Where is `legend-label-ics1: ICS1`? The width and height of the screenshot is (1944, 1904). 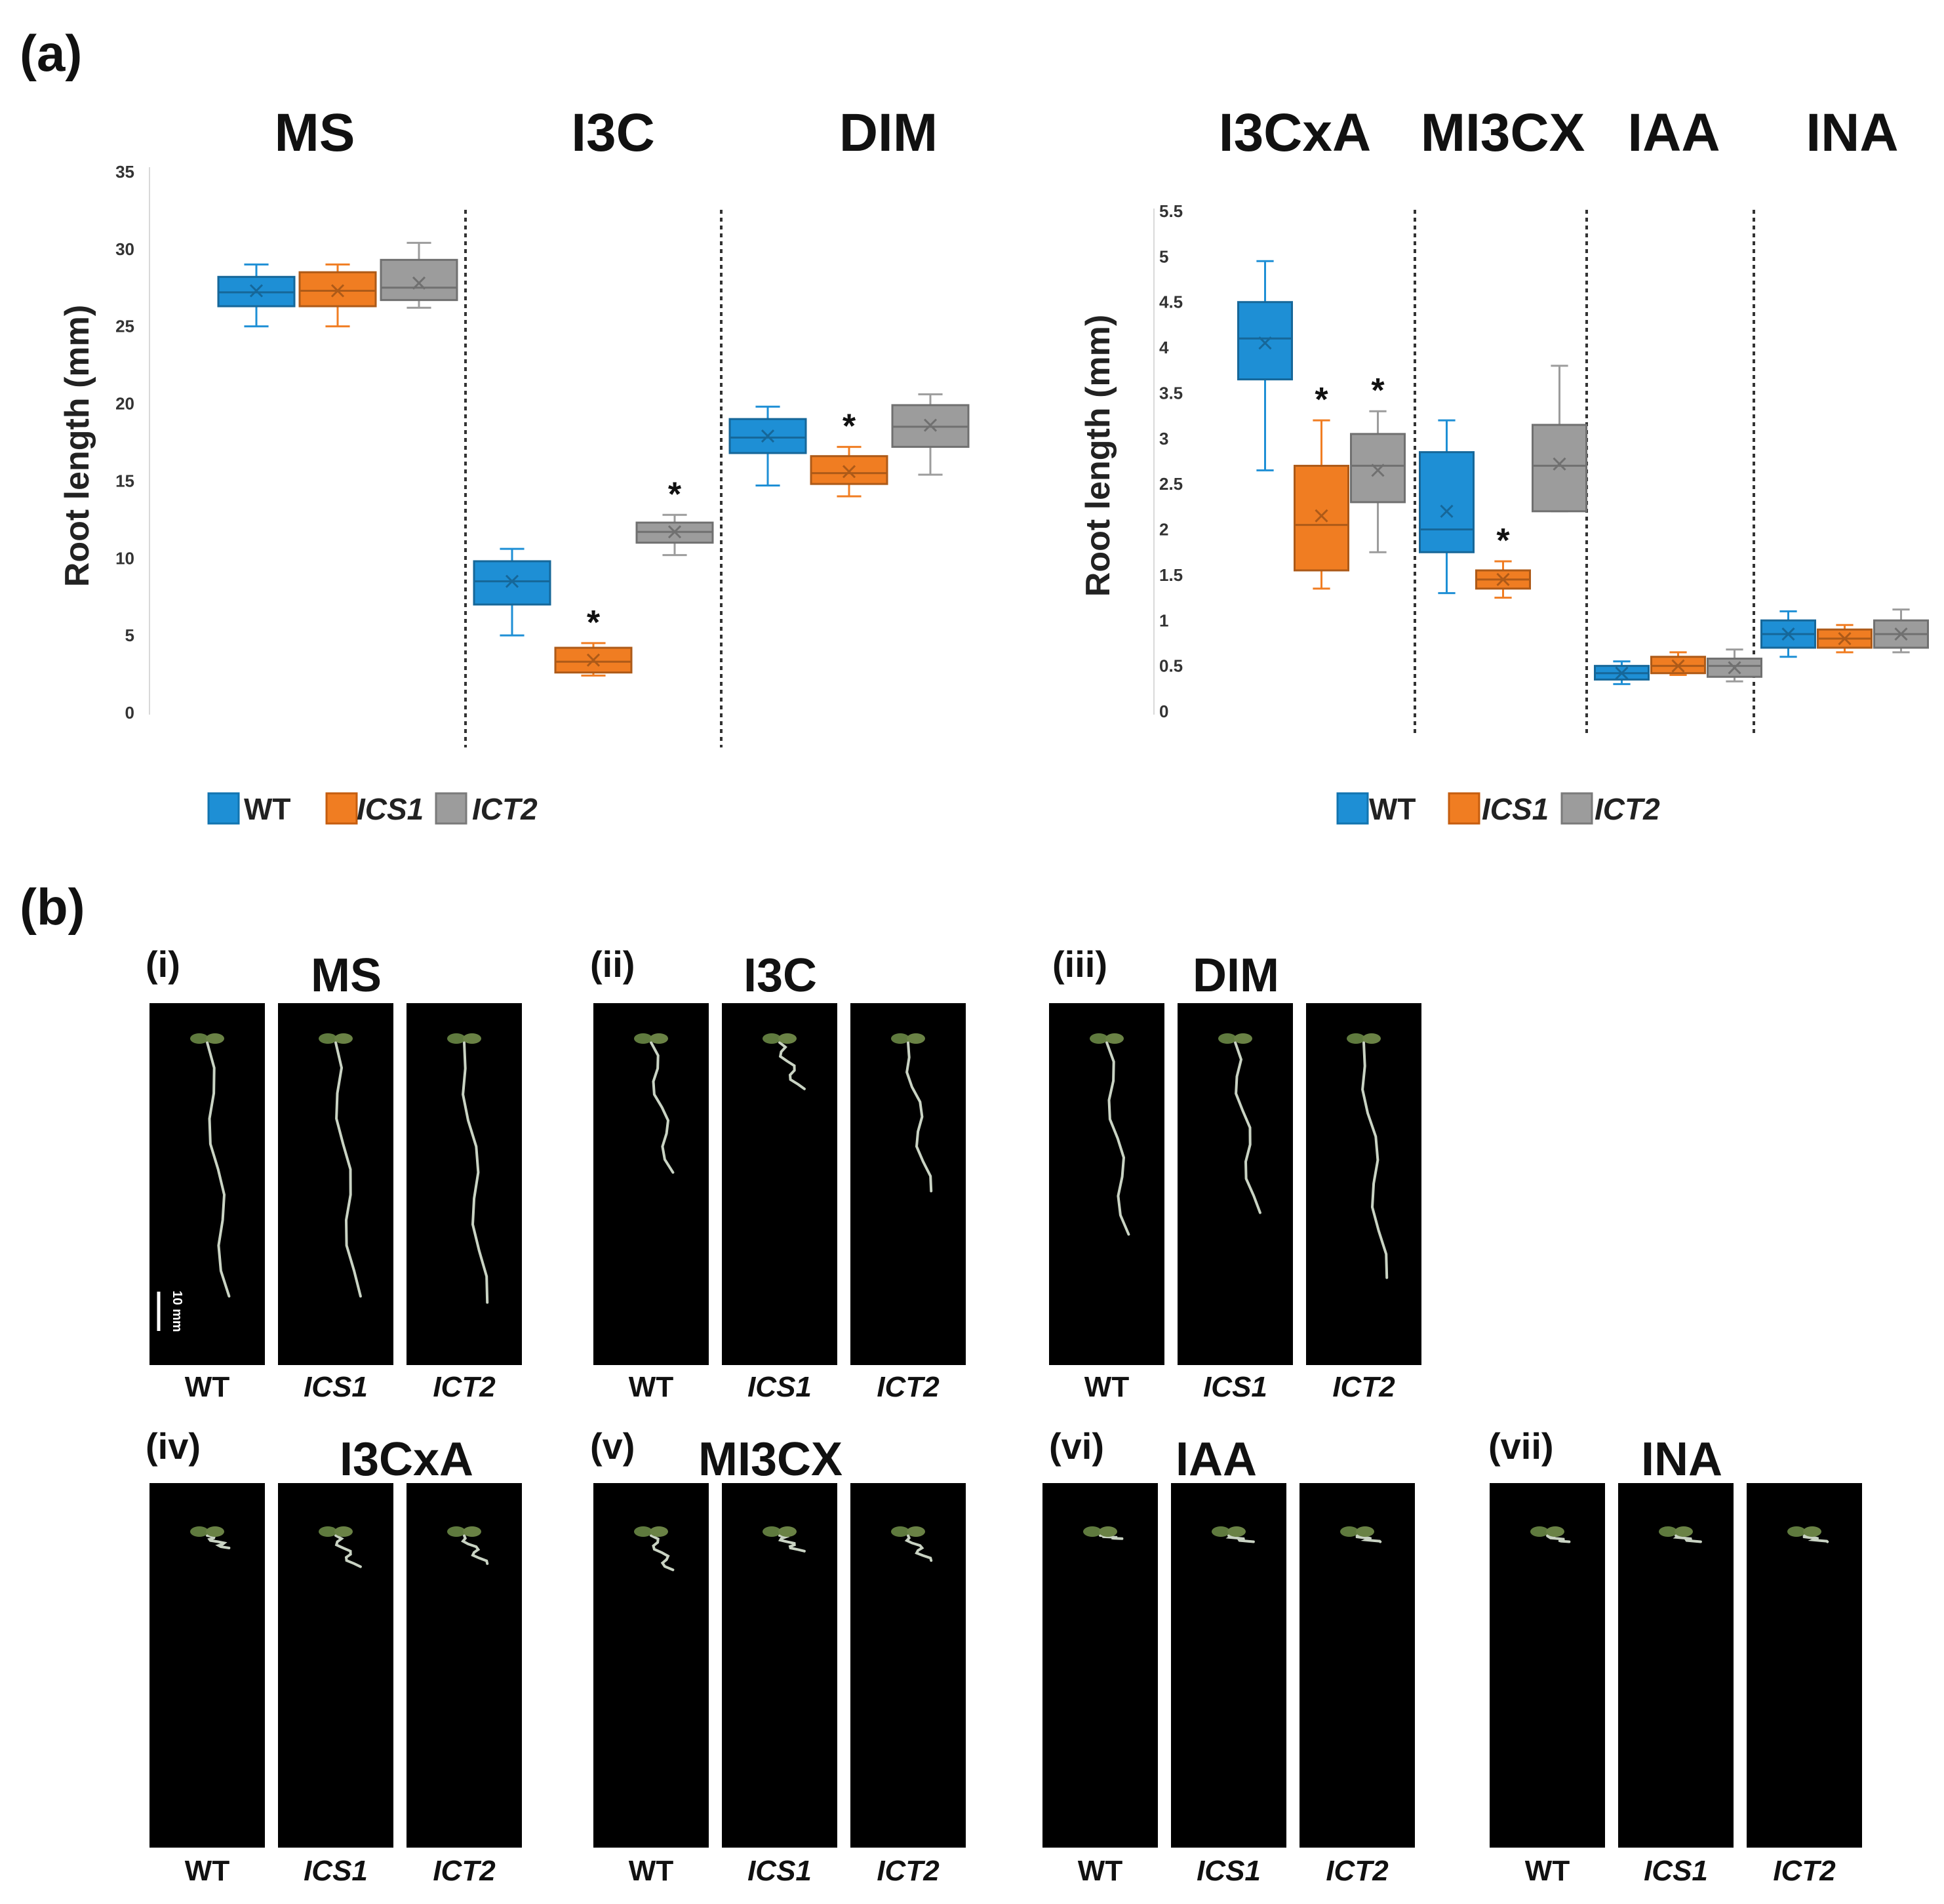 legend-label-ics1: ICS1 is located at coordinates (1515, 809).